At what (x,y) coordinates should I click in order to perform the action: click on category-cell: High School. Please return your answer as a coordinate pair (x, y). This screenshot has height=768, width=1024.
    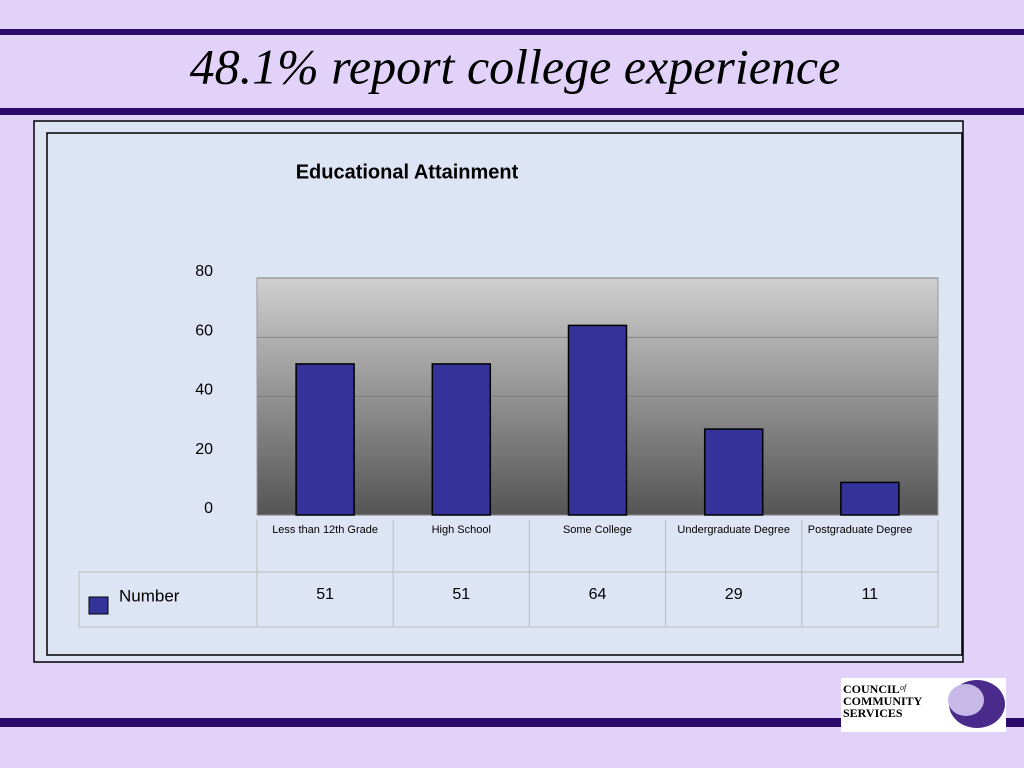
    Looking at the image, I should click on (461, 530).